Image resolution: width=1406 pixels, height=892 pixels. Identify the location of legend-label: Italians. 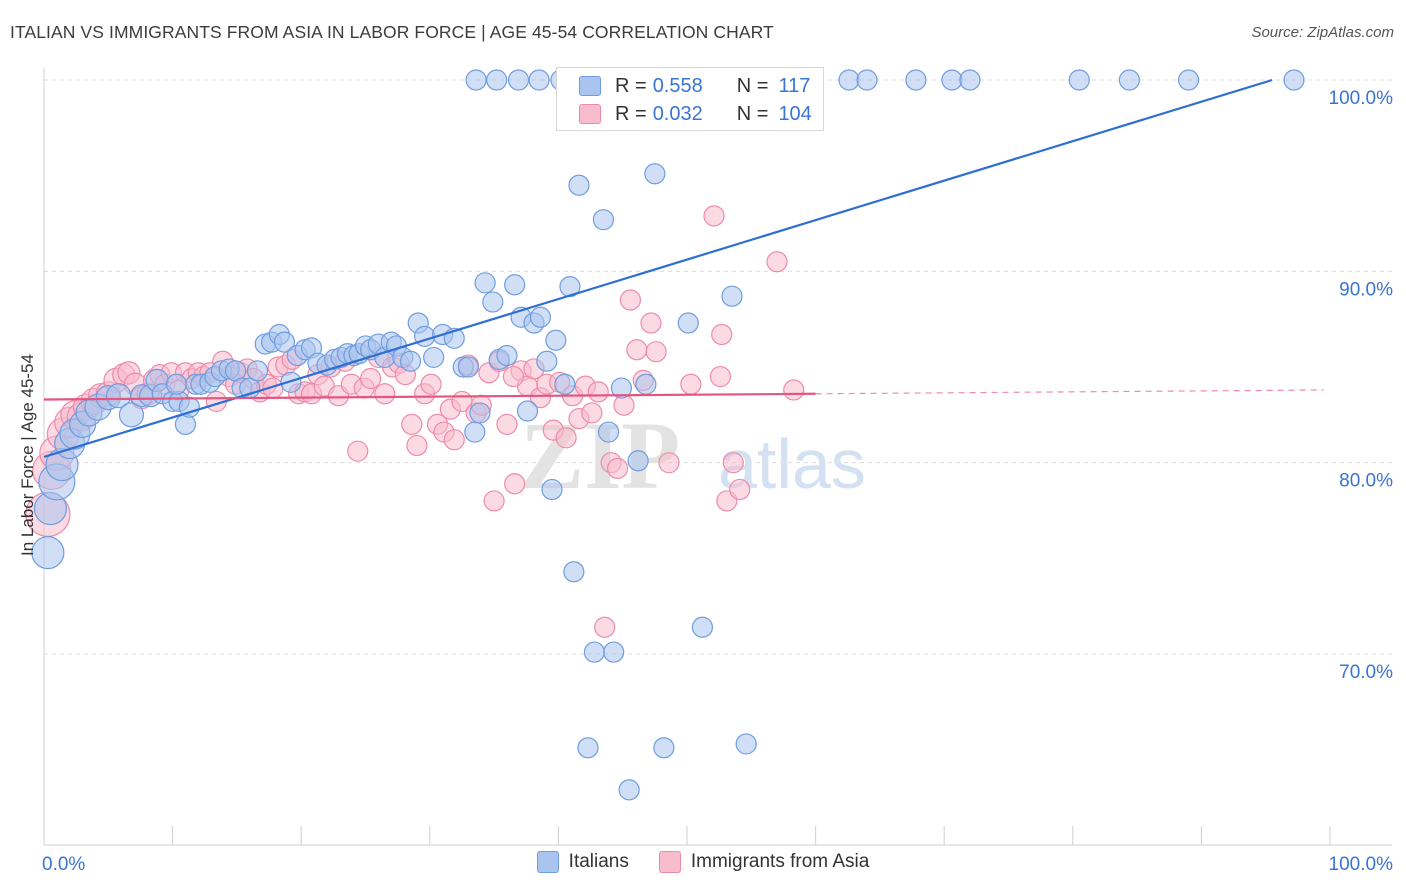
(598, 861).